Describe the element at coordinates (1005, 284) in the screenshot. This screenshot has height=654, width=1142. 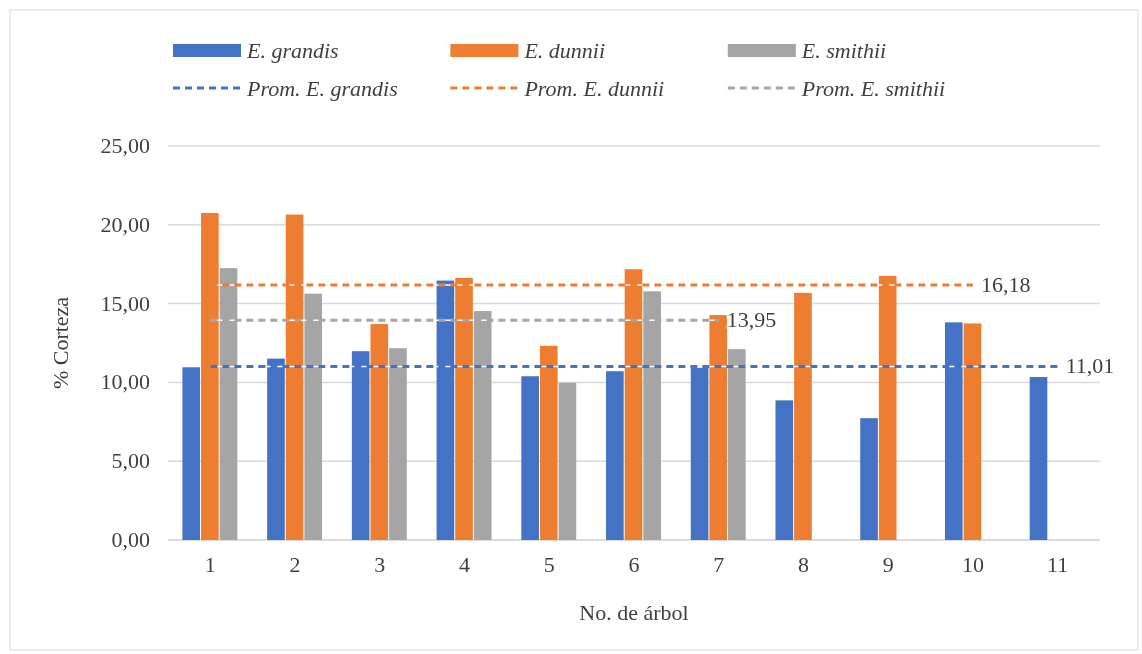
I see `data-label: 16,18` at that location.